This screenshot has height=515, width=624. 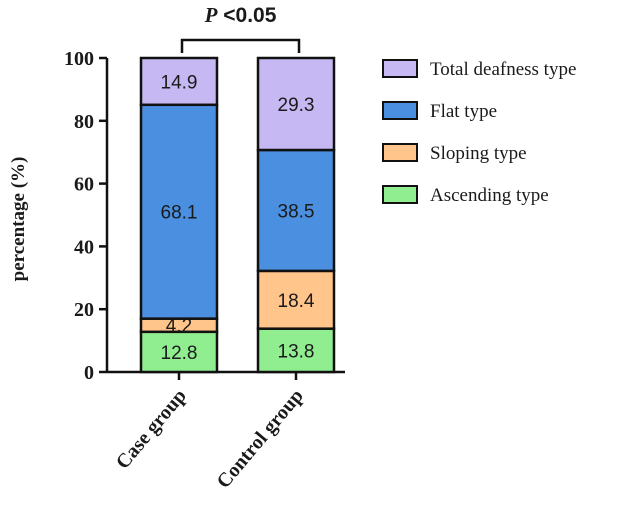 What do you see at coordinates (84, 185) in the screenshot?
I see `y-tick-label: 60` at bounding box center [84, 185].